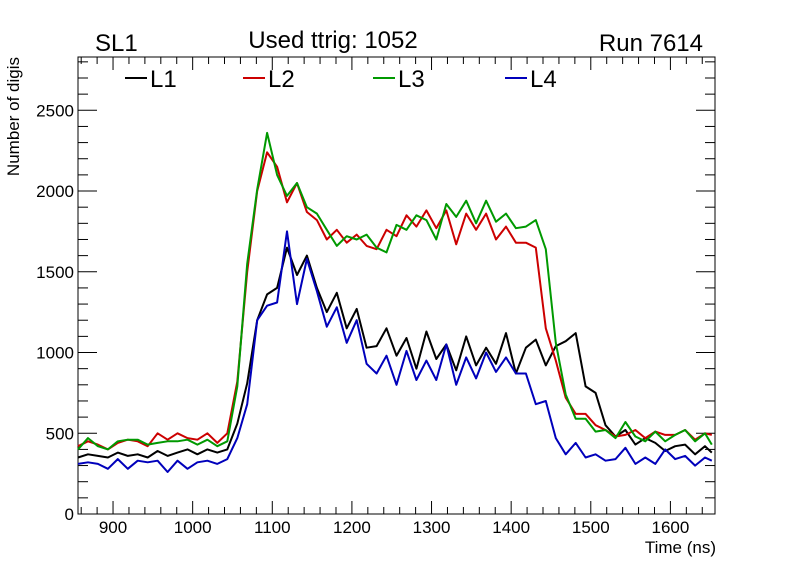  Describe the element at coordinates (680, 547) in the screenshot. I see `x-axis-title: Time (ns)` at that location.